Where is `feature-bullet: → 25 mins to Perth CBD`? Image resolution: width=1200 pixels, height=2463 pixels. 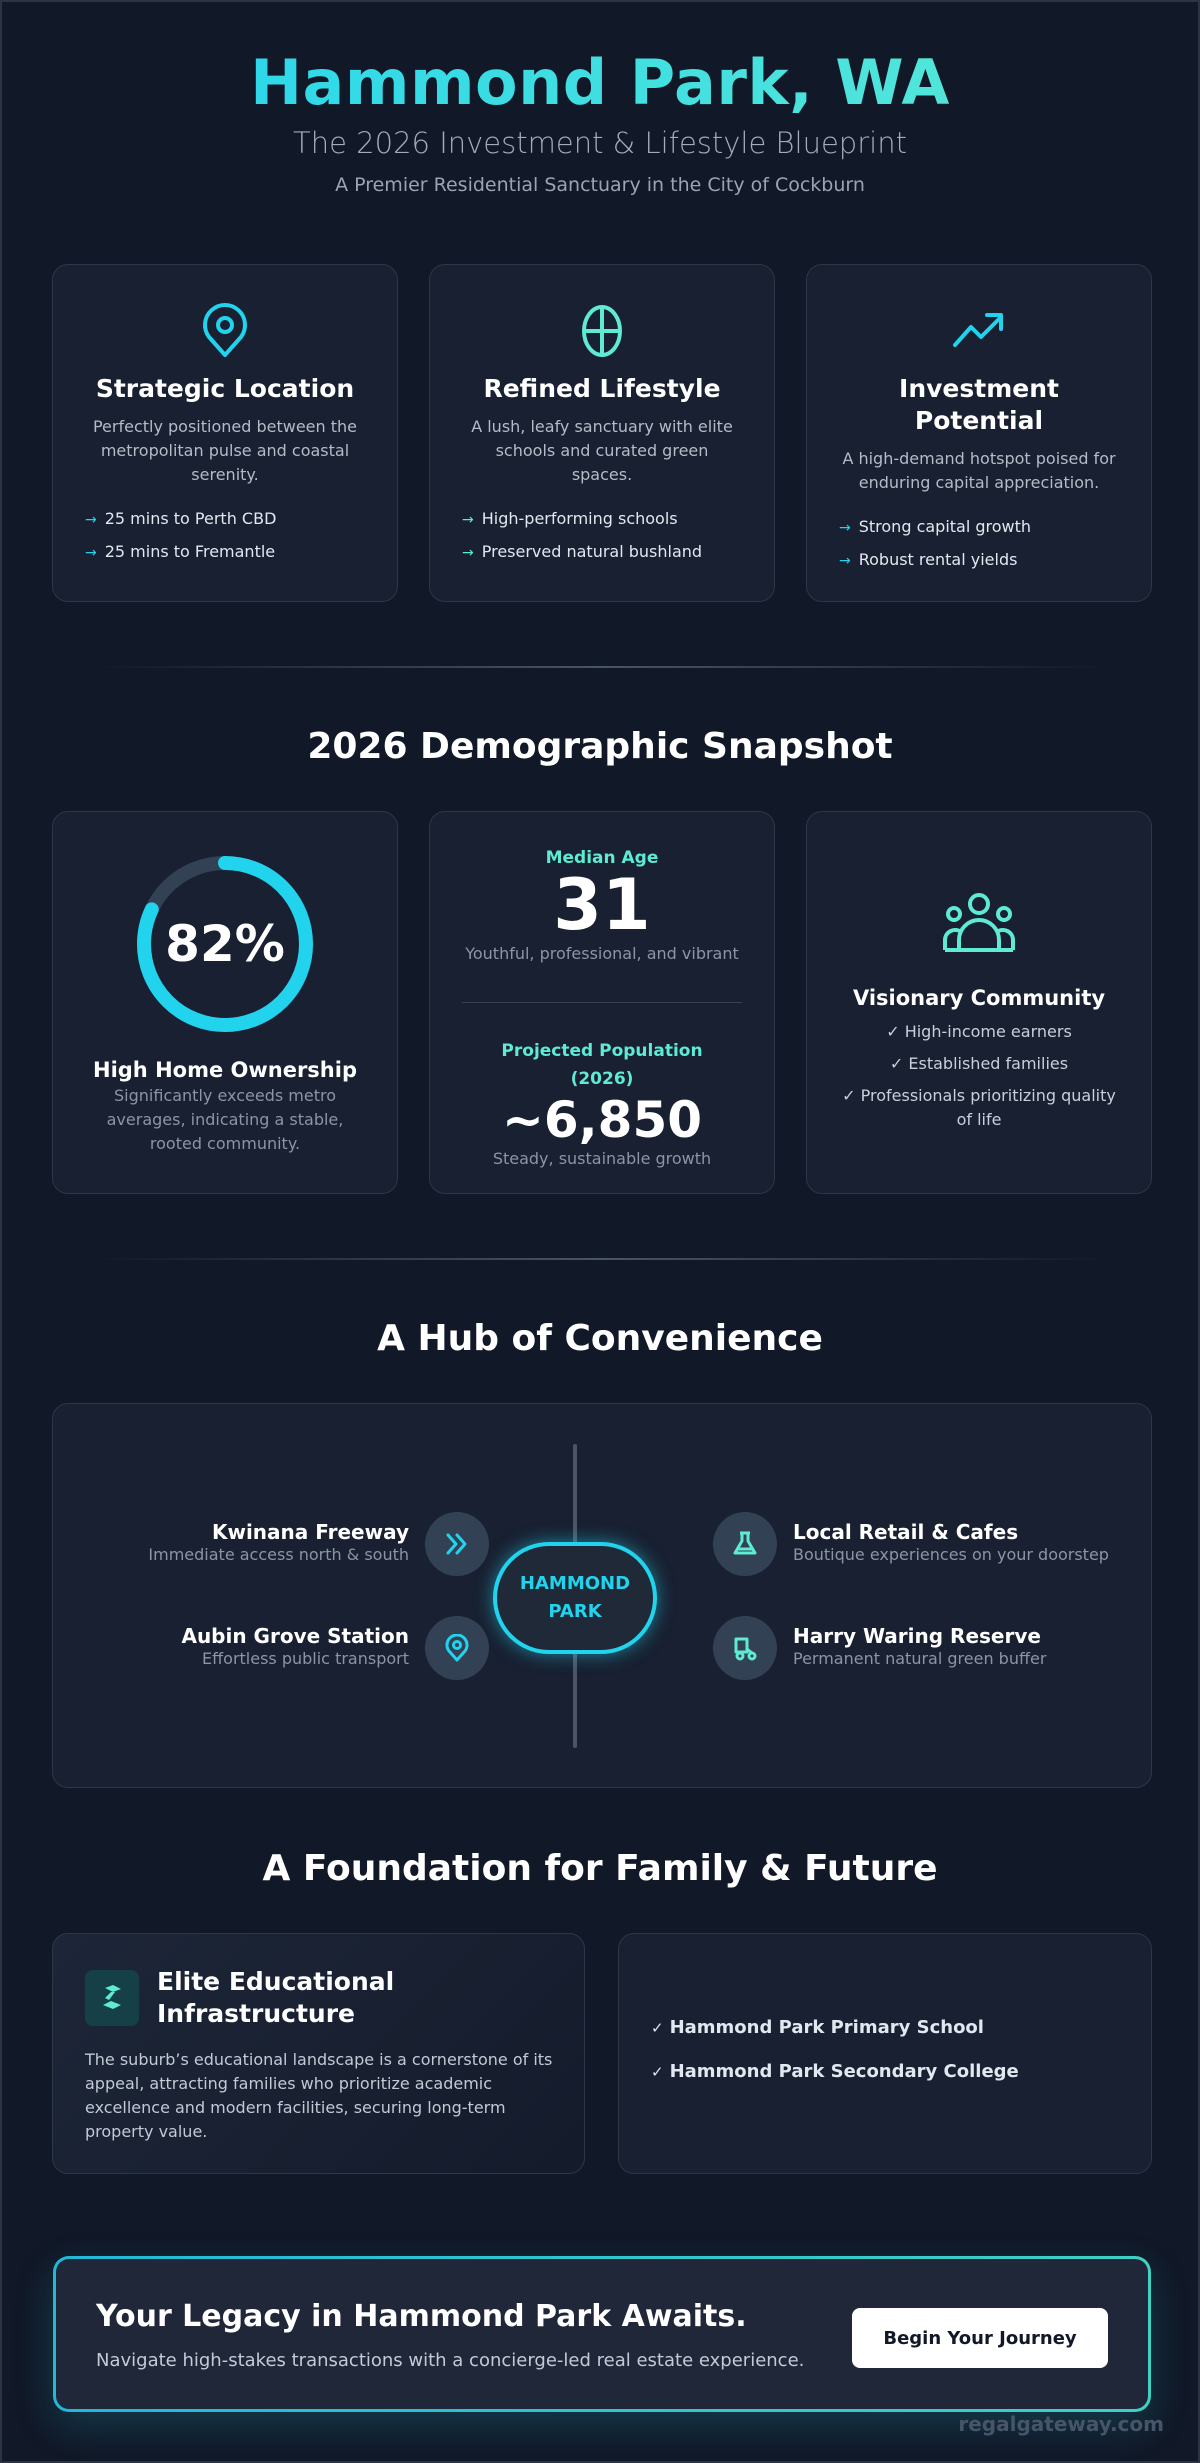
feature-bullet: → 25 mins to Perth CBD is located at coordinates (181, 518).